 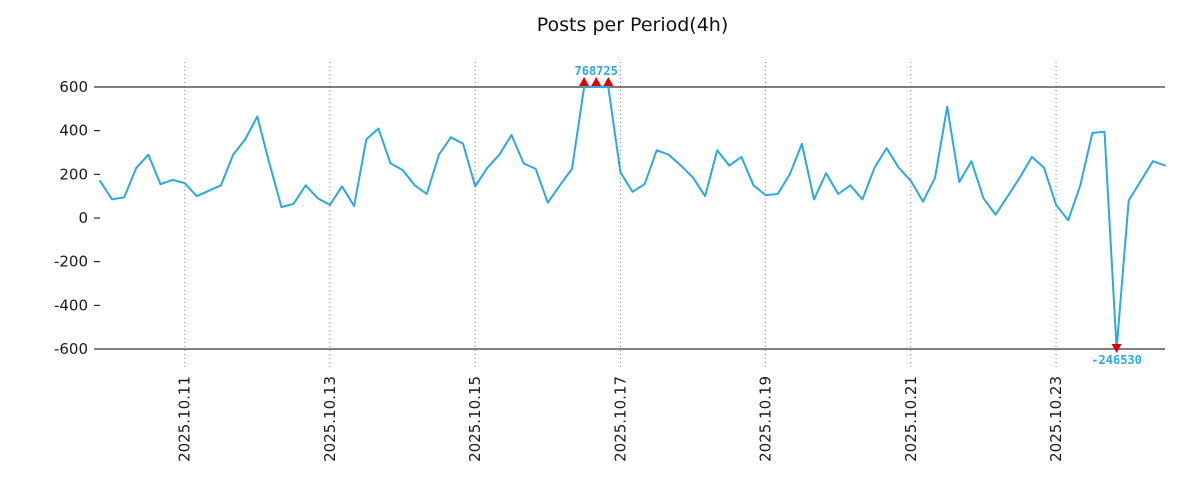 What do you see at coordinates (911, 419) in the screenshot?
I see `svg-text: 2025.10.21` at bounding box center [911, 419].